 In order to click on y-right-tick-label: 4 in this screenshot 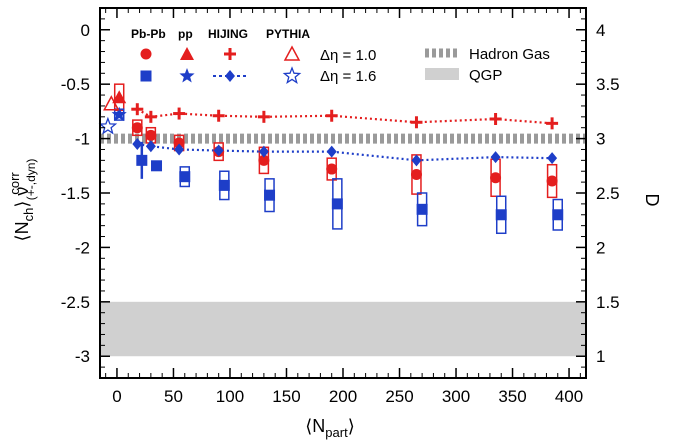, I will do `click(600, 30)`.